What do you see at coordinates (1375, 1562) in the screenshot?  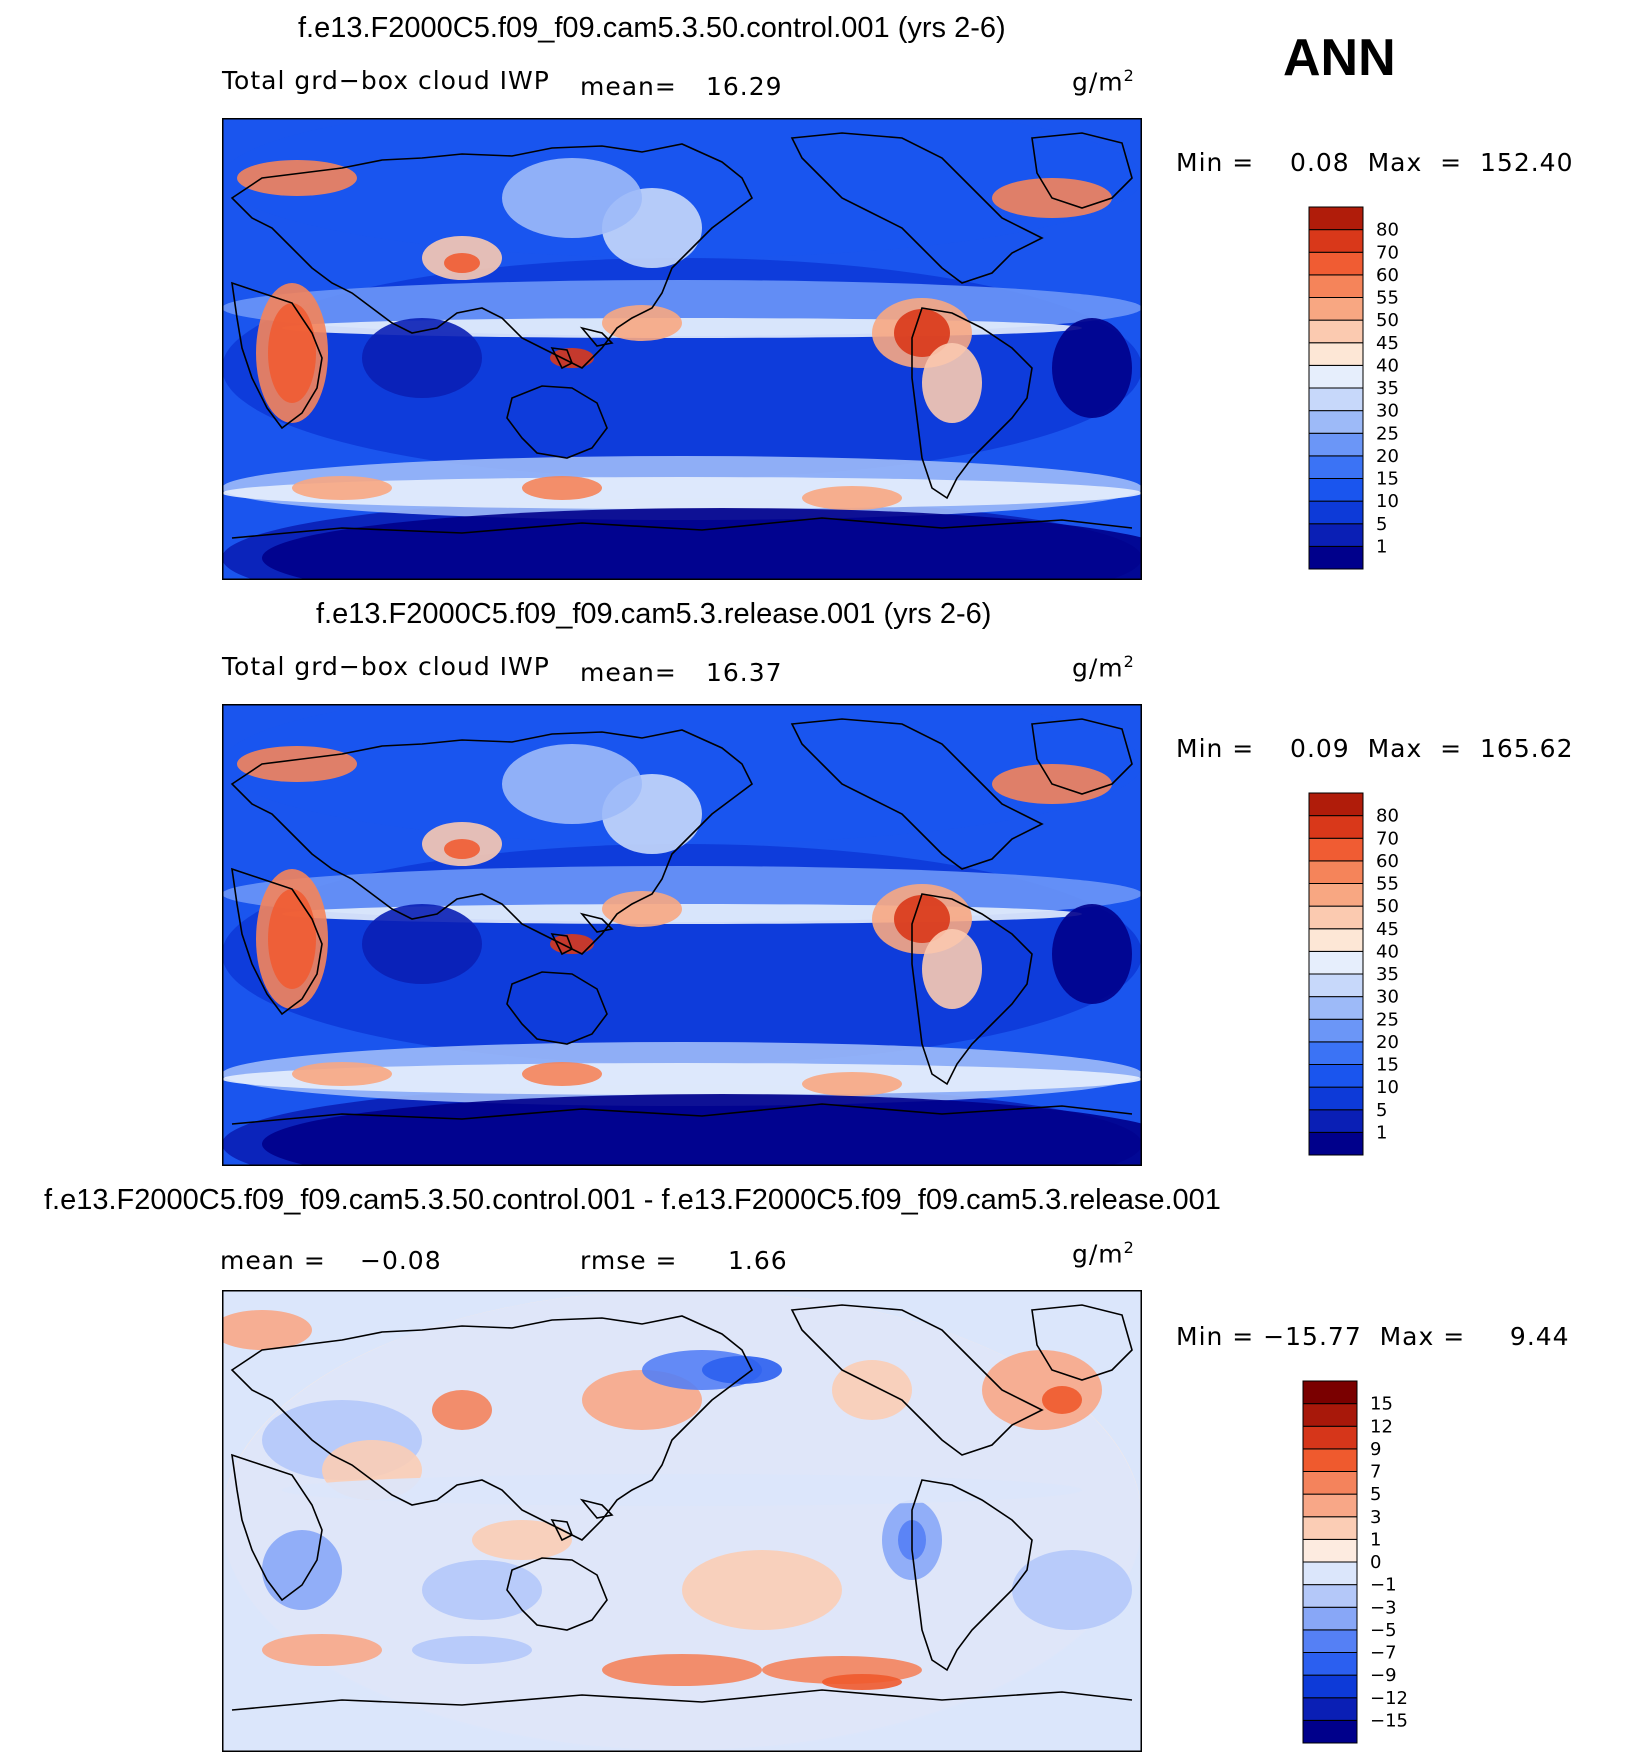 I see `colorbar-tick-label: 0` at bounding box center [1375, 1562].